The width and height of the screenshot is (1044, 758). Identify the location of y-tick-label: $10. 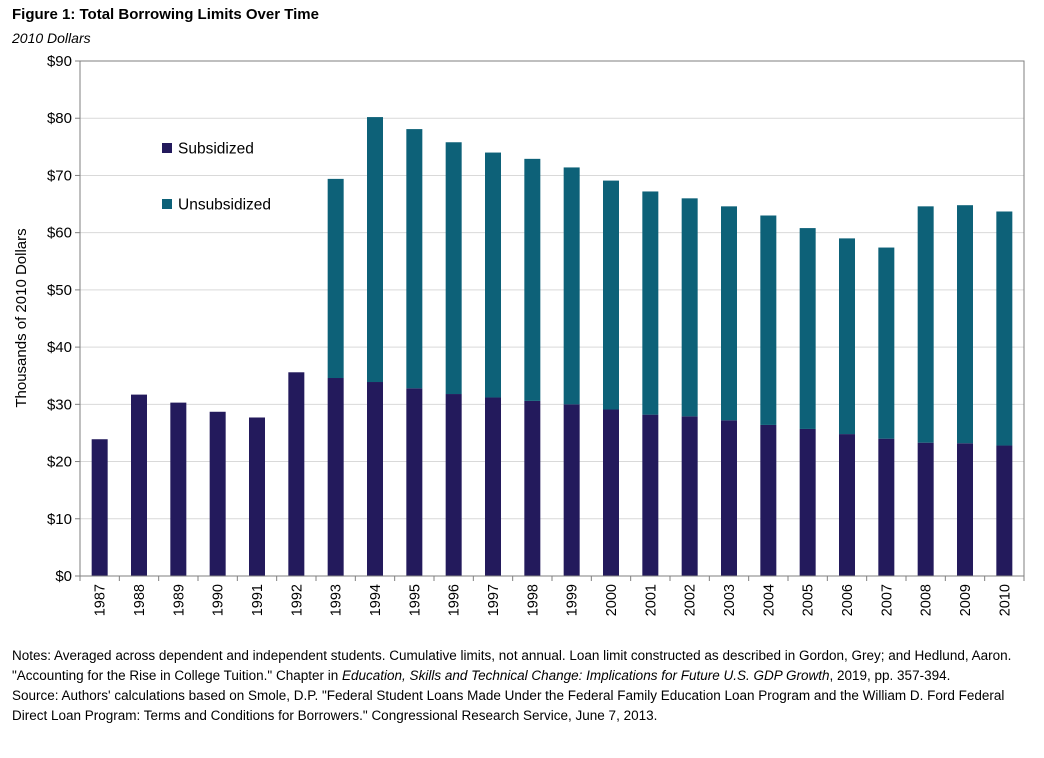
(59, 519).